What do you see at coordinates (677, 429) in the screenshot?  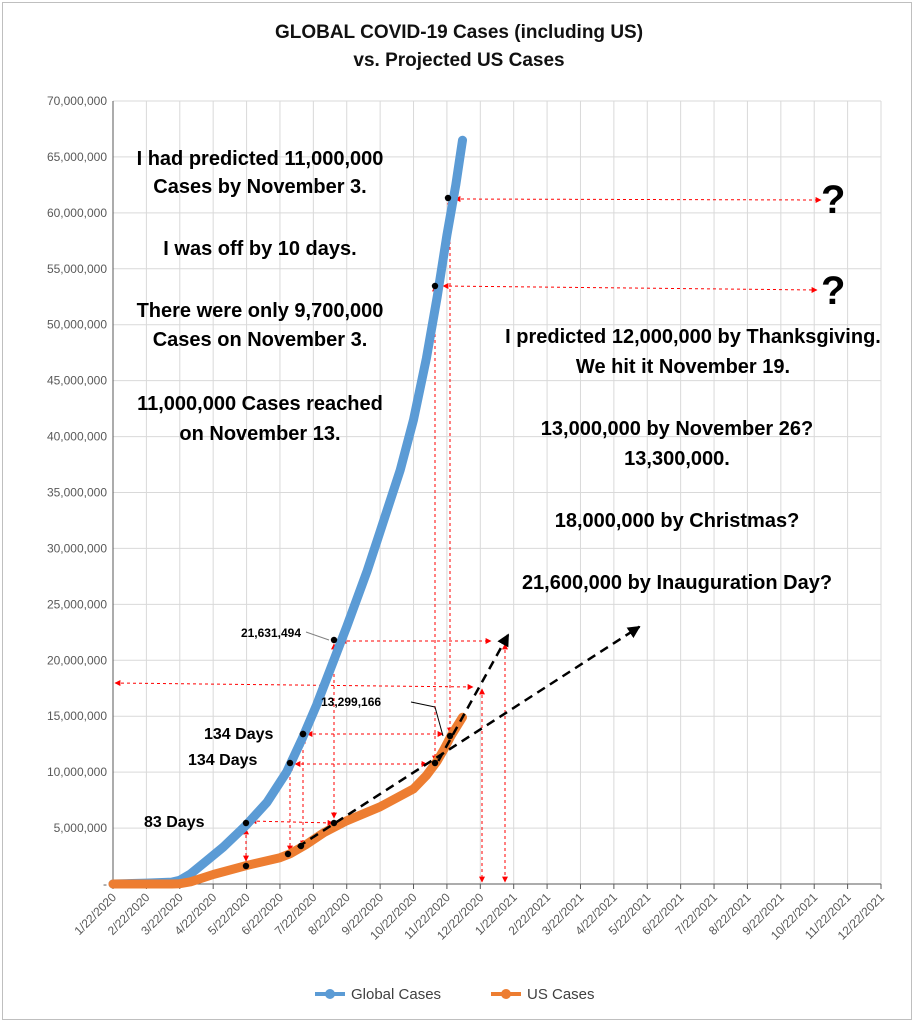 I see `note-right-3: 13,000,000 by November 26?` at bounding box center [677, 429].